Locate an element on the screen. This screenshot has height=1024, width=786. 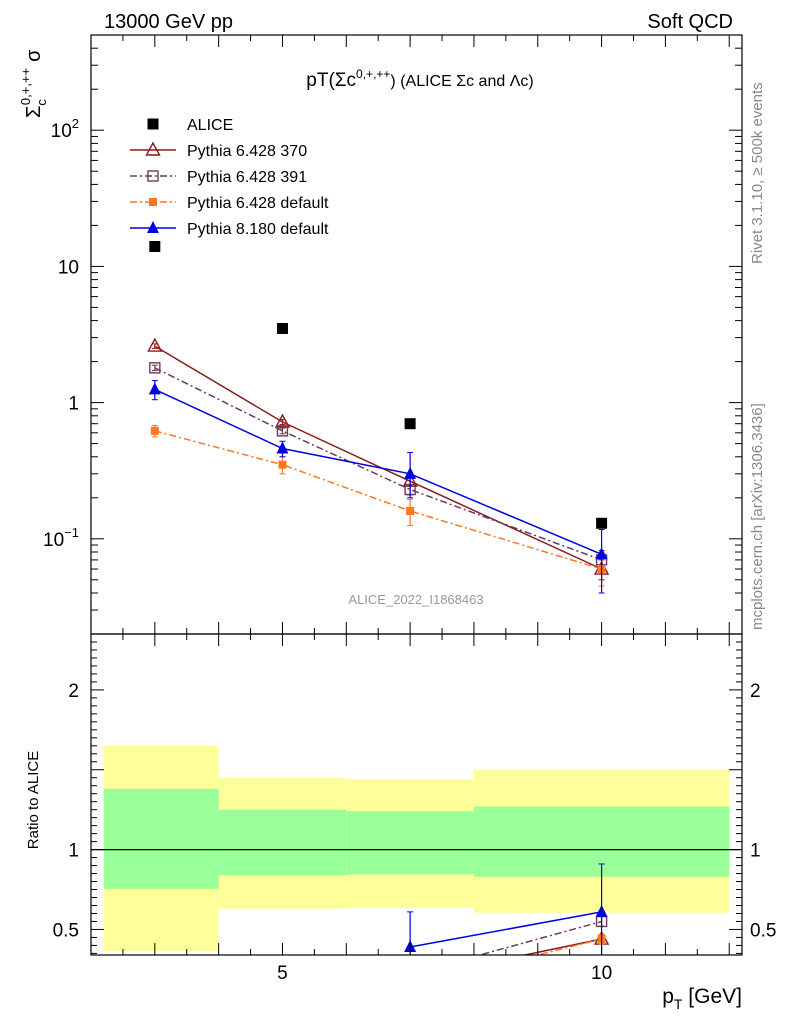
main-p6def-line is located at coordinates (378, 500).